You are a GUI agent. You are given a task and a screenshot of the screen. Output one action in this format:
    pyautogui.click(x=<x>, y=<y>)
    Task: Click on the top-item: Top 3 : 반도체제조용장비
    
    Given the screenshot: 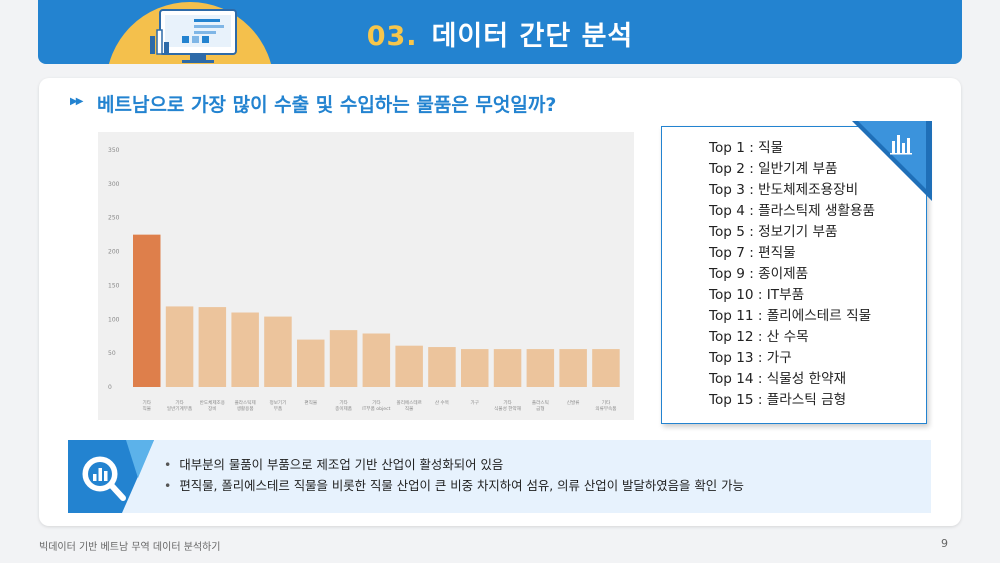 What is the action you would take?
    pyautogui.click(x=784, y=190)
    